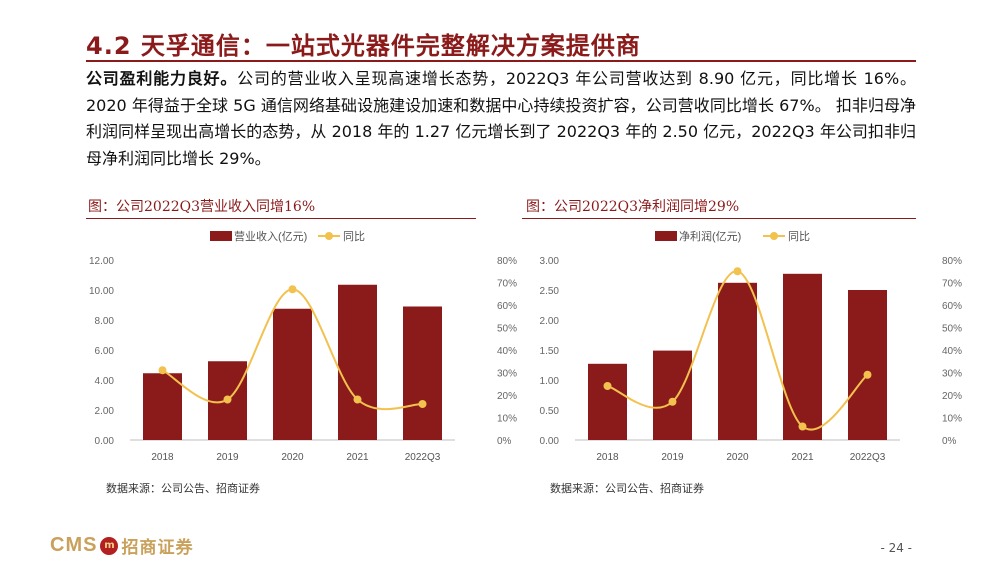 Image resolution: width=1000 pixels, height=562 pixels. What do you see at coordinates (550, 411) in the screenshot?
I see `y-left-tick-label: 0.50` at bounding box center [550, 411].